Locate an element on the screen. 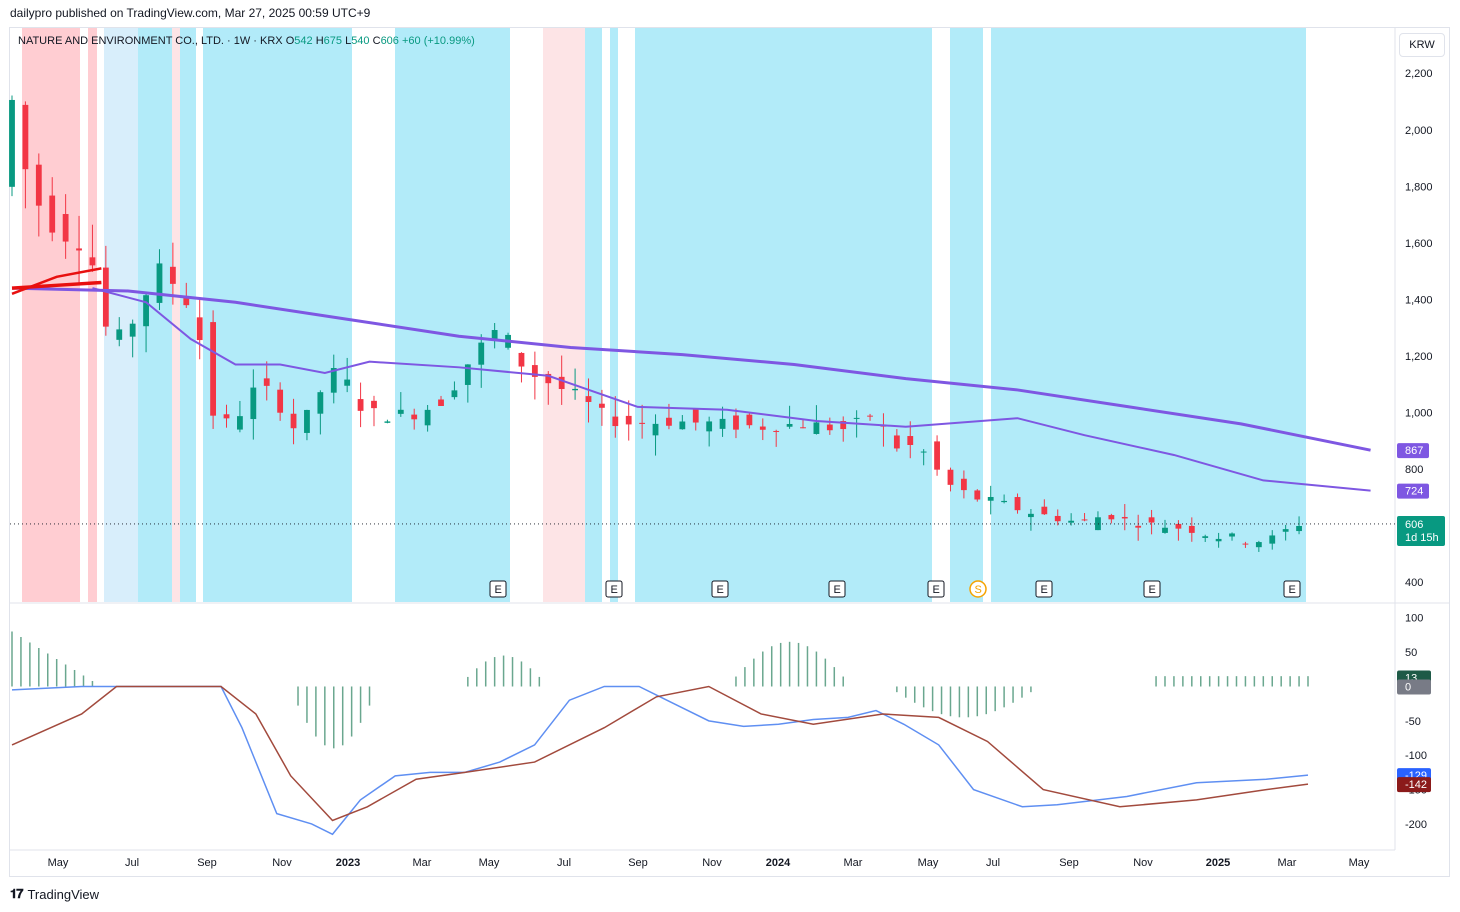 This screenshot has height=912, width=1460. macd-tick-label: -200 is located at coordinates (1416, 825).